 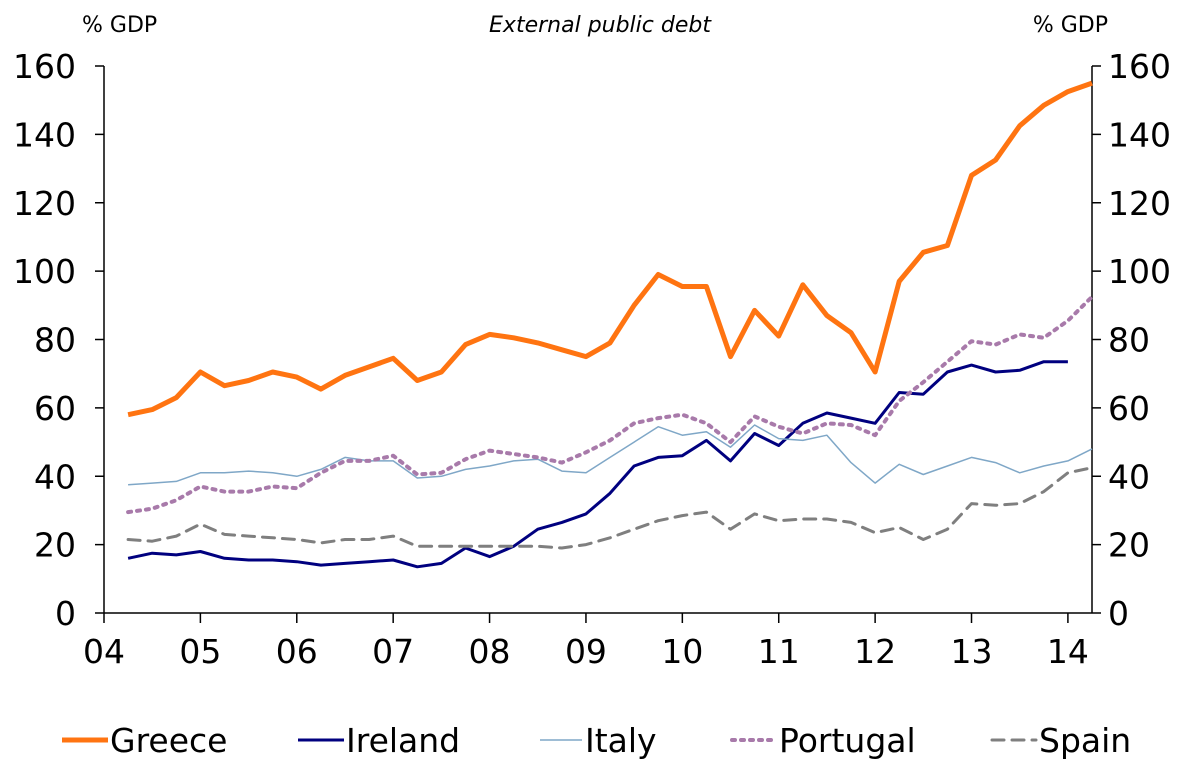 I want to click on right-y-tick-label: 20, so click(x=1129, y=545).